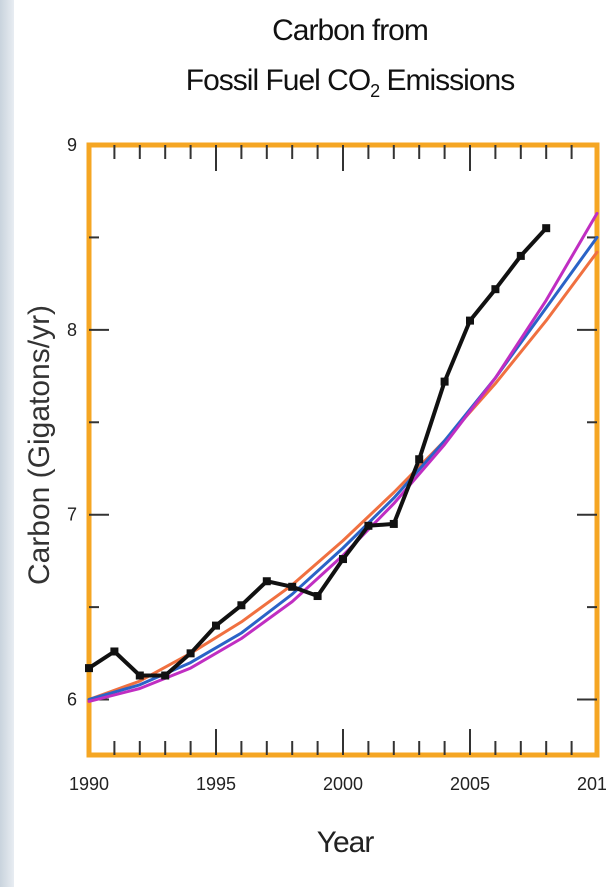  Describe the element at coordinates (72, 700) in the screenshot. I see `y-tick-label: 6` at that location.